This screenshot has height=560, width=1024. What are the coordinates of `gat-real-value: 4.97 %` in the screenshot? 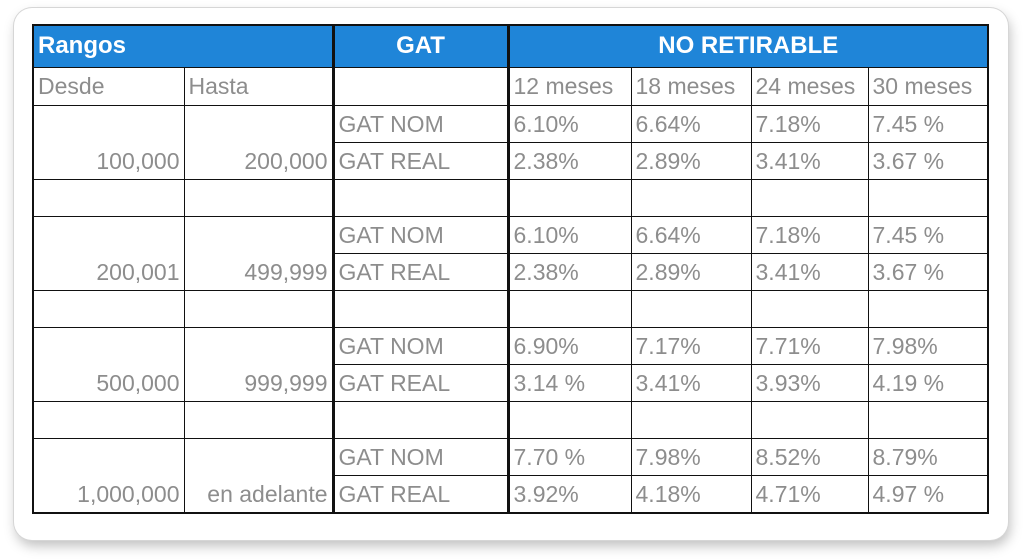 It's located at (928, 493).